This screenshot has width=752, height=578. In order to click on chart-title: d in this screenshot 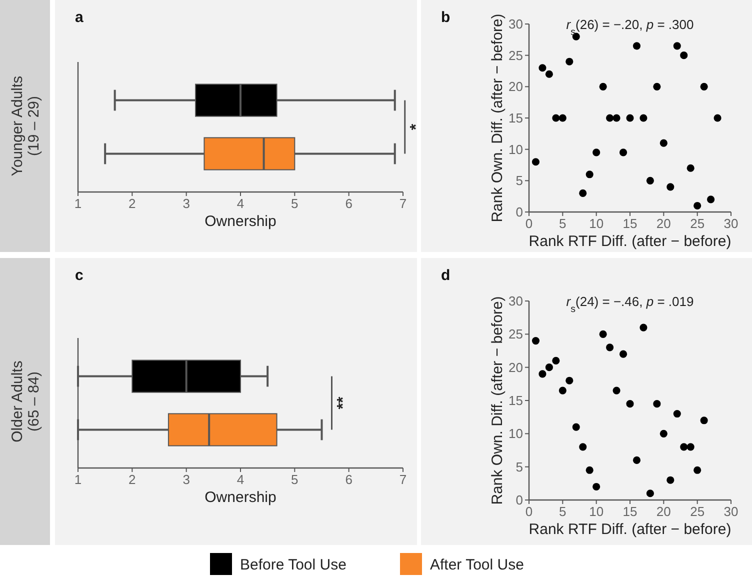, I will do `click(445, 275)`.